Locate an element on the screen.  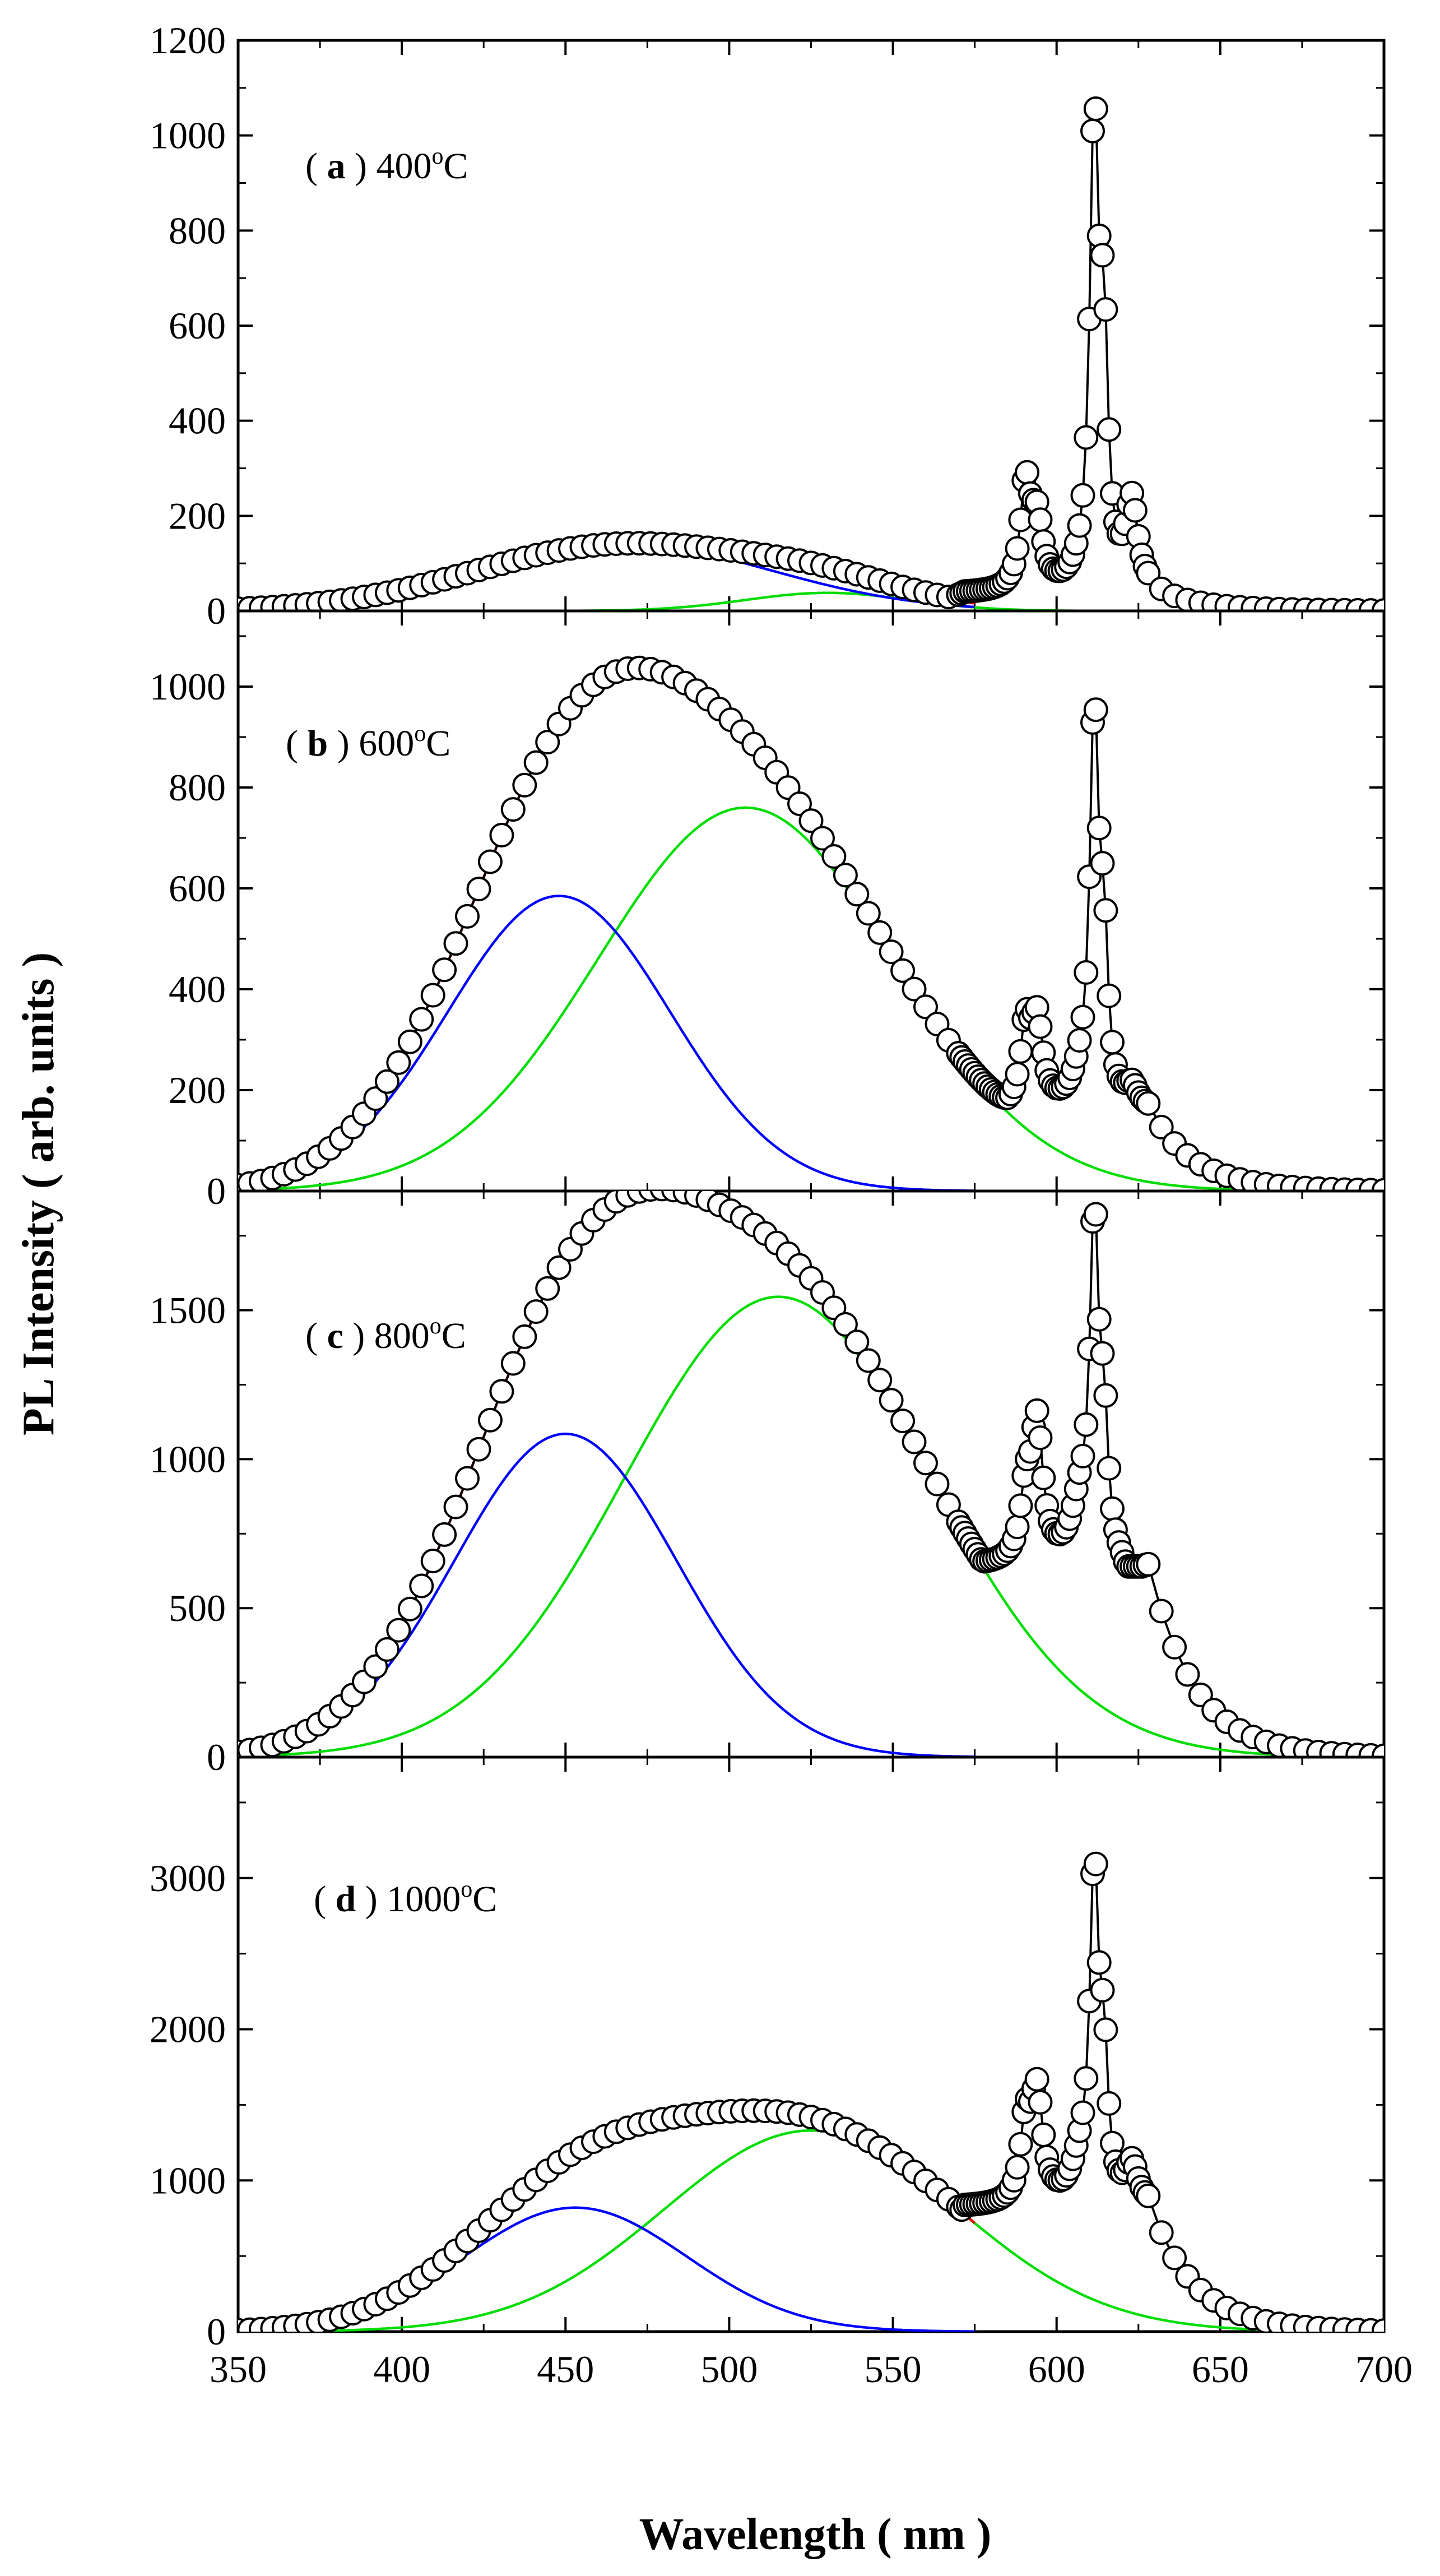
panel-a-label-unit: C is located at coordinates (456, 166).